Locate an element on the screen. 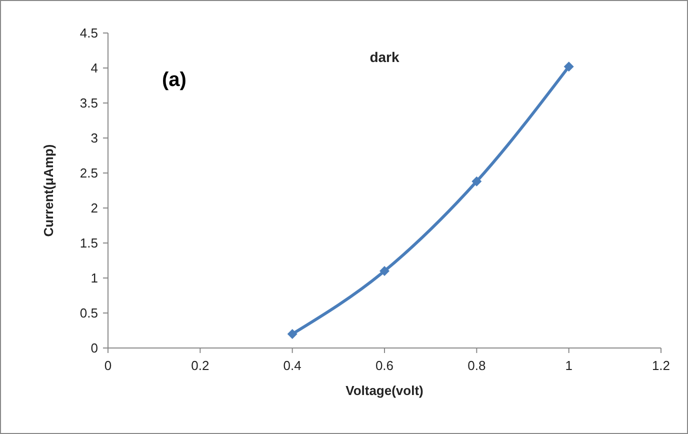  y-tick-label: 4 is located at coordinates (94, 68).